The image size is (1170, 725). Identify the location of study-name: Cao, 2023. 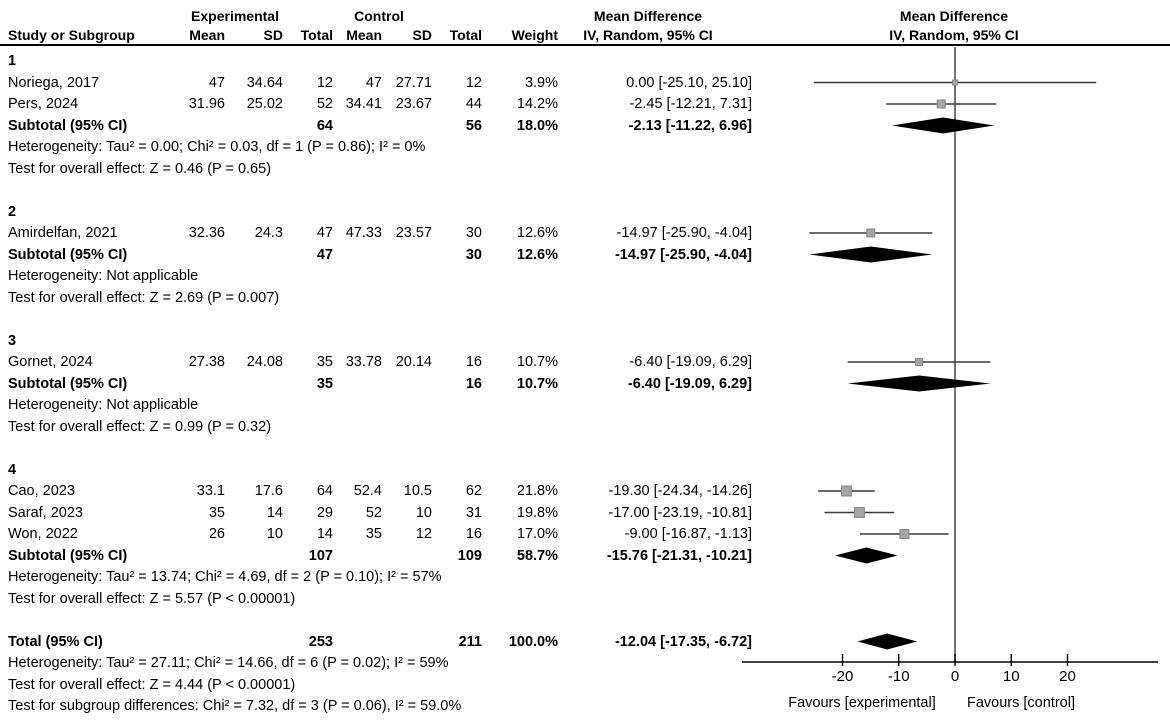
(41, 491).